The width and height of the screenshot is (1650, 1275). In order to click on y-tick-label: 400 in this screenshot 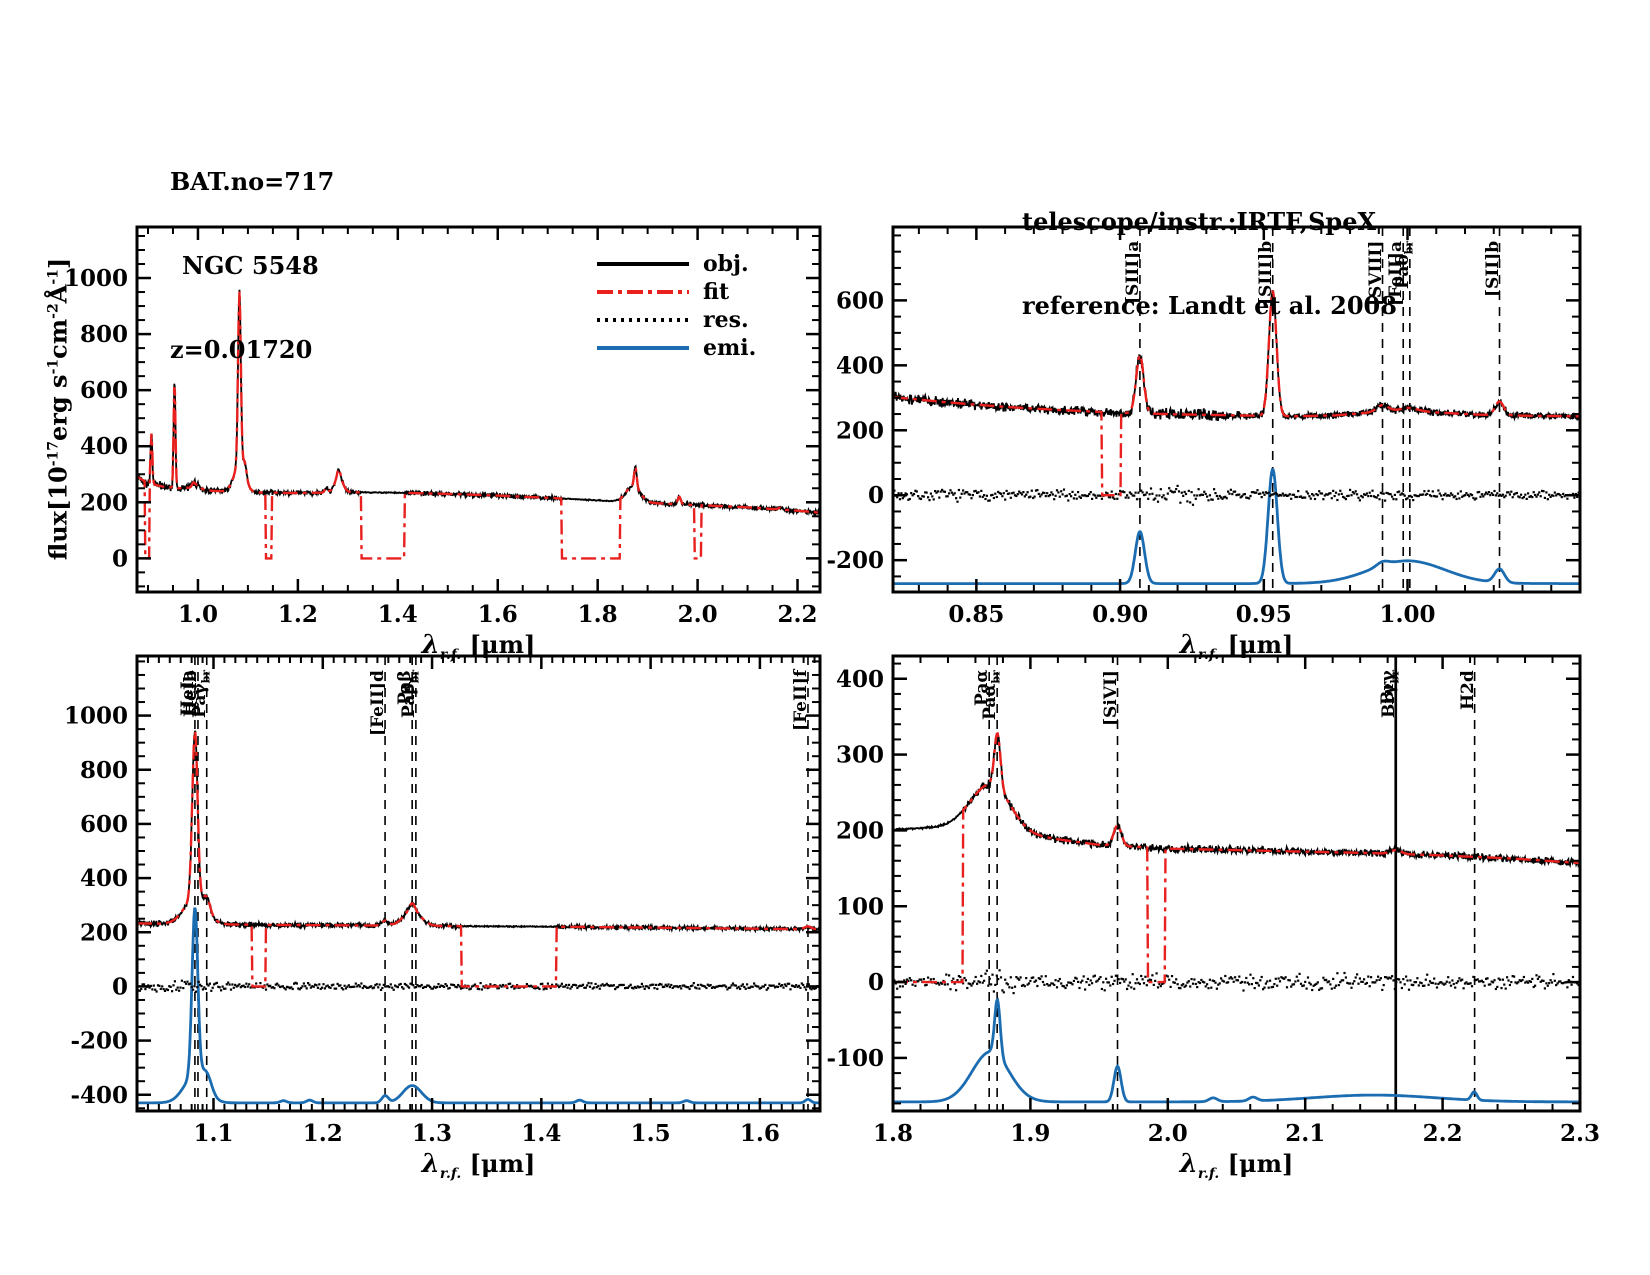, I will do `click(860, 365)`.